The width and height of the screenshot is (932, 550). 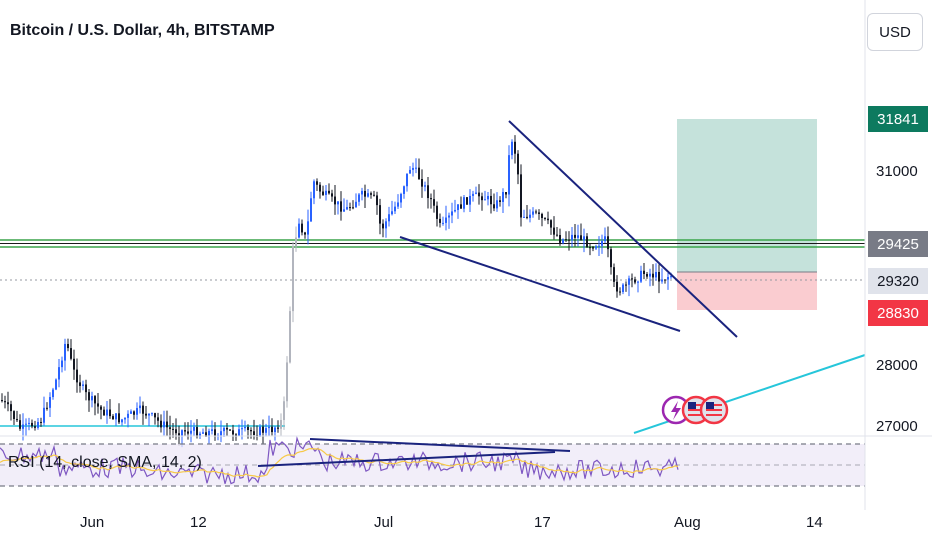 What do you see at coordinates (198, 522) in the screenshot?
I see `x-tick-12: 12` at bounding box center [198, 522].